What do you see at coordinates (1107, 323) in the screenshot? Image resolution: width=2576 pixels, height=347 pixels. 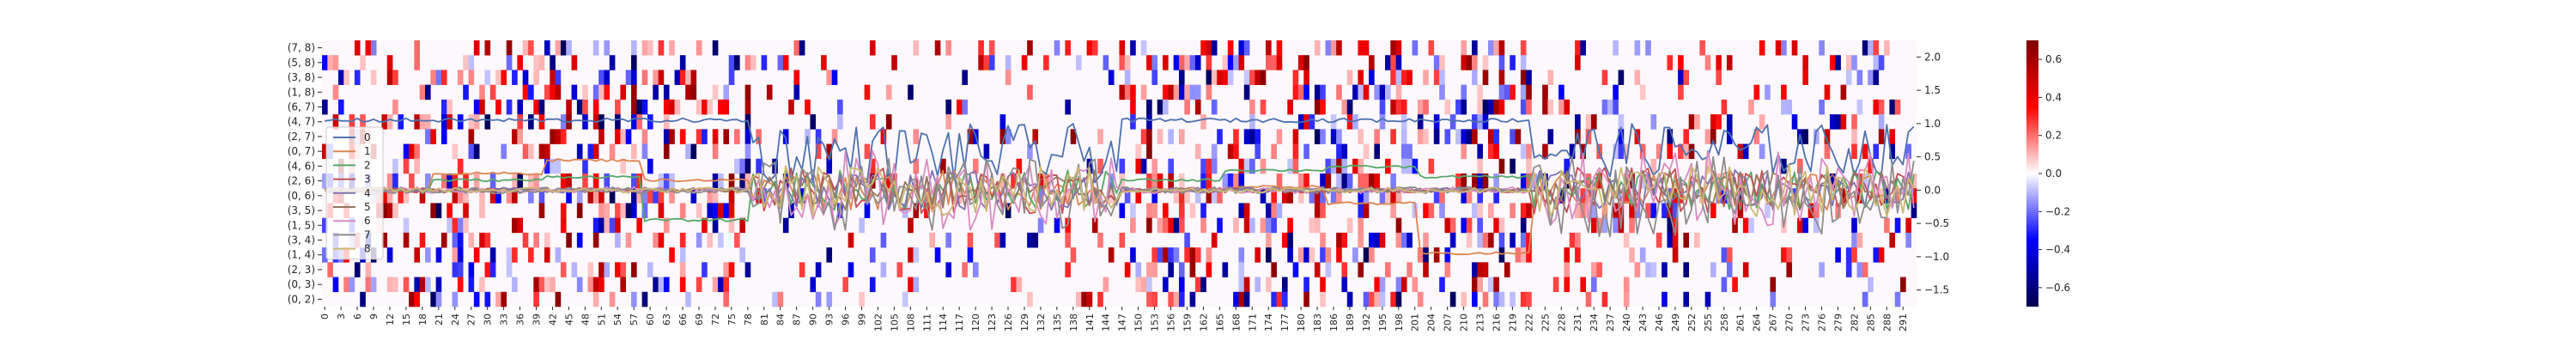 I see `x-tick-label: 144` at bounding box center [1107, 323].